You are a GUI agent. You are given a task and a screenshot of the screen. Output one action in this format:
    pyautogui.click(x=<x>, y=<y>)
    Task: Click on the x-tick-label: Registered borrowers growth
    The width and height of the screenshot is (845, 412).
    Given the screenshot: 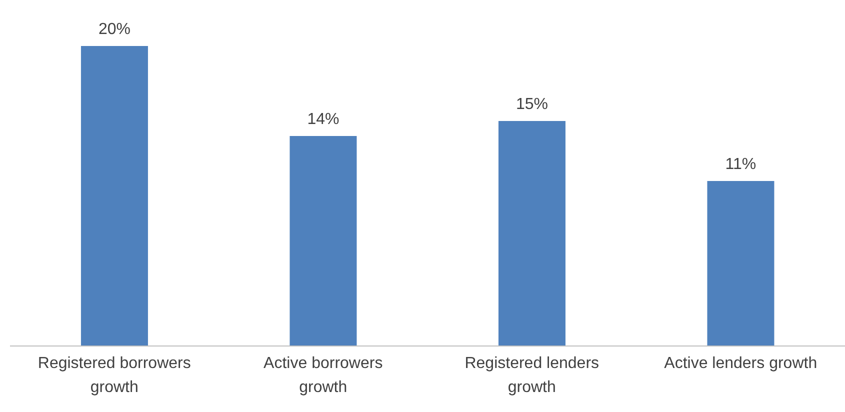 What is the action you would take?
    pyautogui.click(x=114, y=375)
    